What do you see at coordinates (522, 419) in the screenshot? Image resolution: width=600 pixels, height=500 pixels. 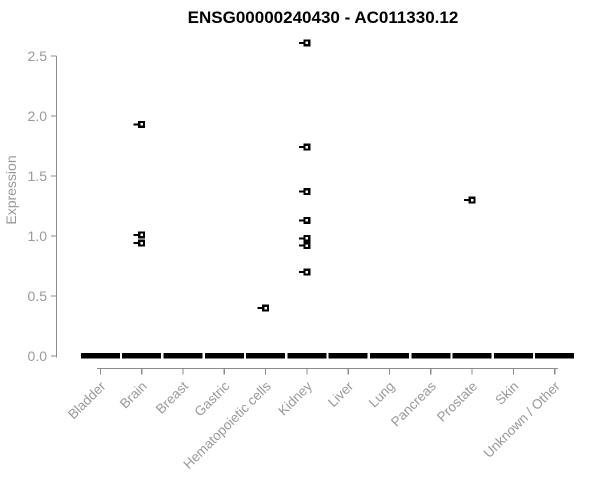 I see `x-category-label: Unknown / Other` at bounding box center [522, 419].